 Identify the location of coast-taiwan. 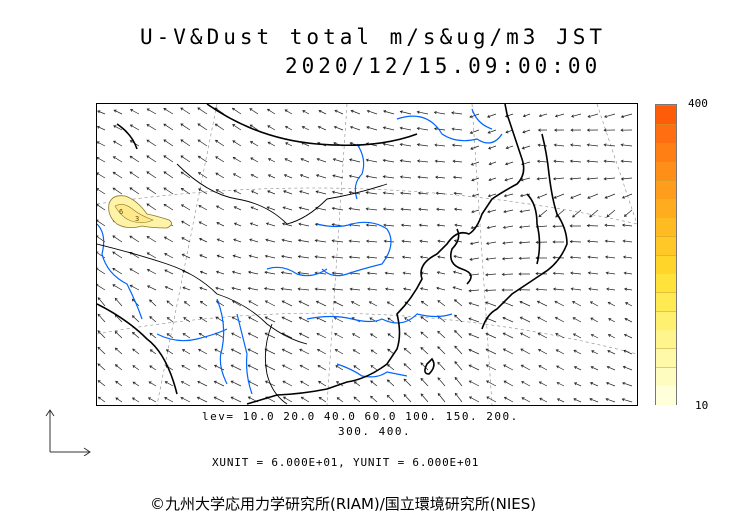
(429, 366).